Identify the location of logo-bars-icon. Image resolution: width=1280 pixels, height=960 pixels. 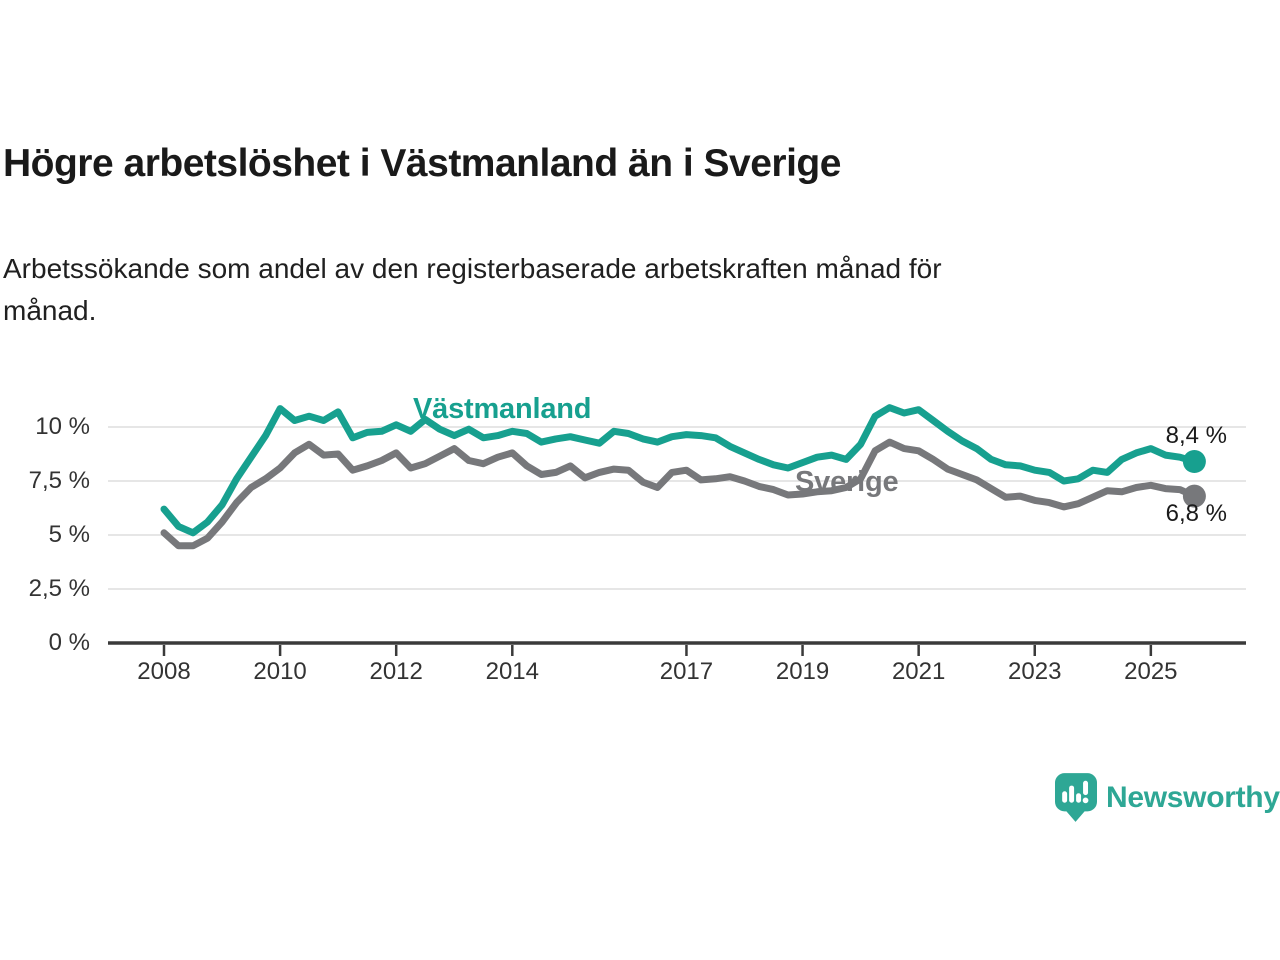
(1075, 792).